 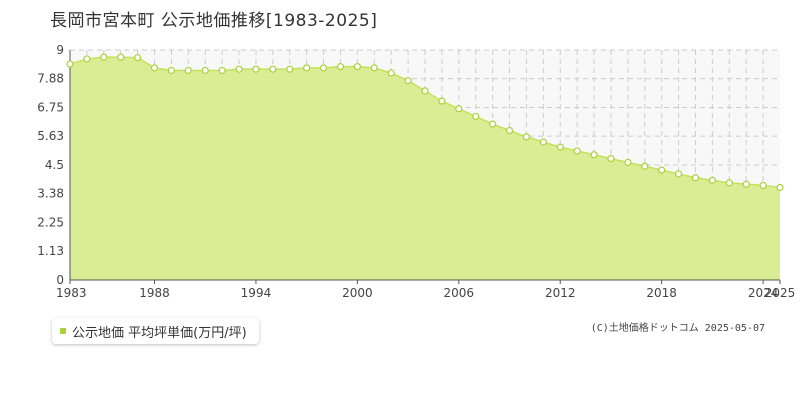 What do you see at coordinates (71, 293) in the screenshot?
I see `x-tick-label: 1983` at bounding box center [71, 293].